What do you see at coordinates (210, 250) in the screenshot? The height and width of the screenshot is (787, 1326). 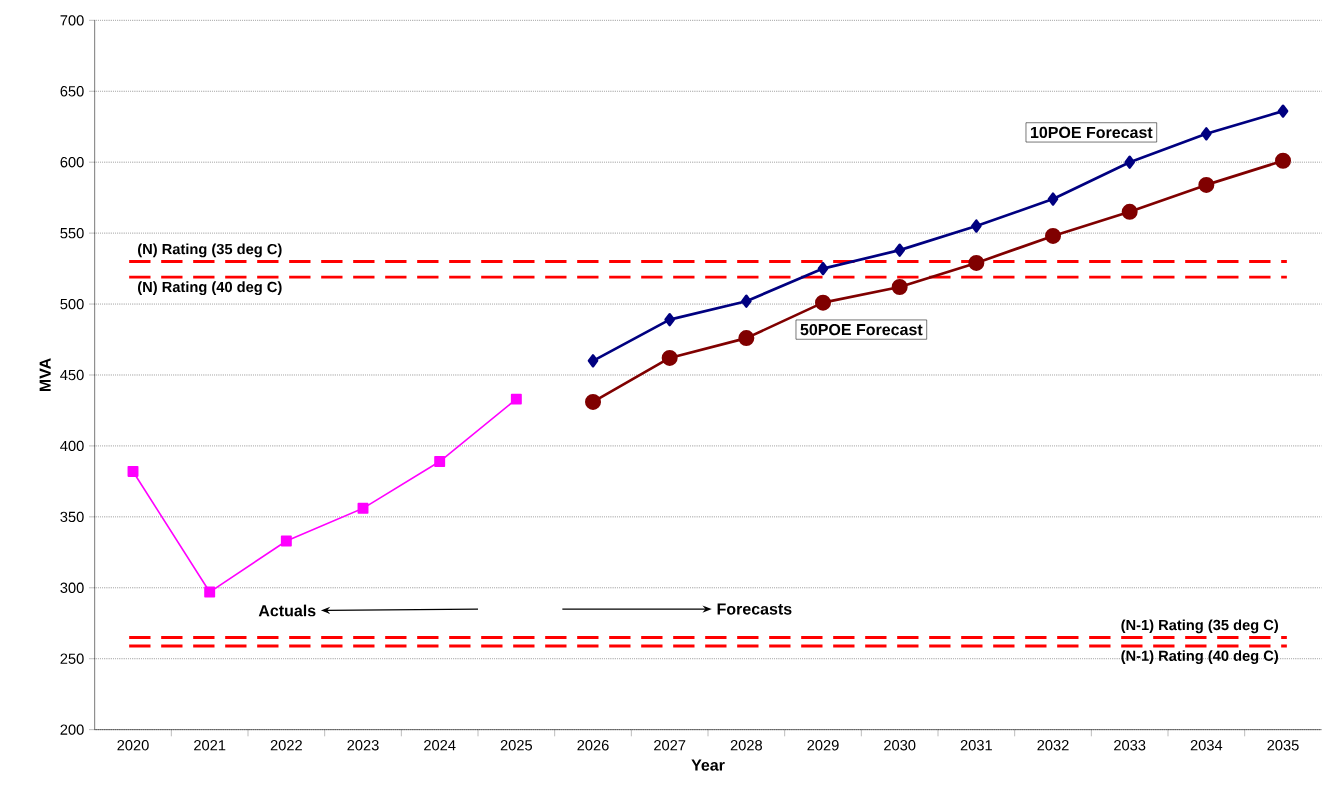 I see `ref-line-label: (N) Rating (35 deg C)` at bounding box center [210, 250].